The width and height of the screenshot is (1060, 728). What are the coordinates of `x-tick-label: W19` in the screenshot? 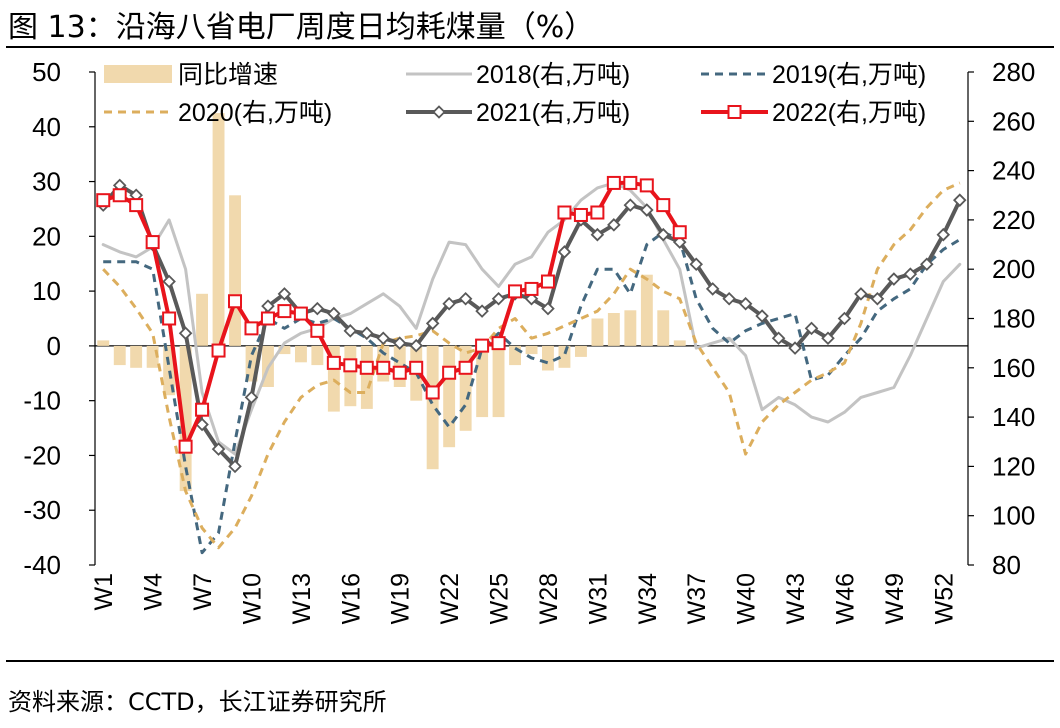 It's located at (401, 598).